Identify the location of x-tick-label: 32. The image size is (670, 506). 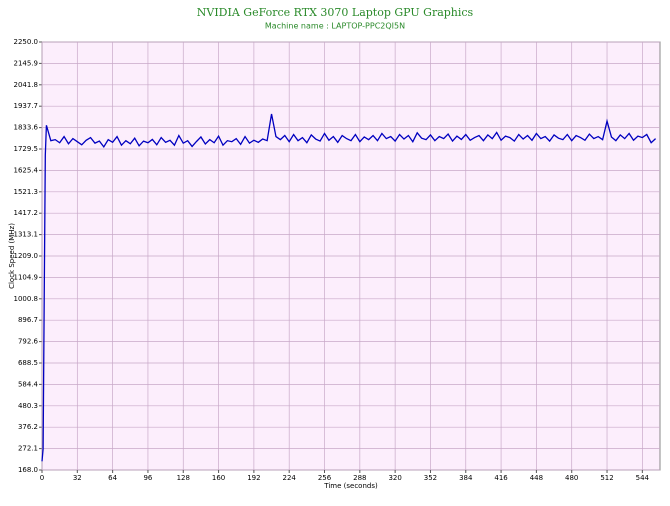
(77, 478).